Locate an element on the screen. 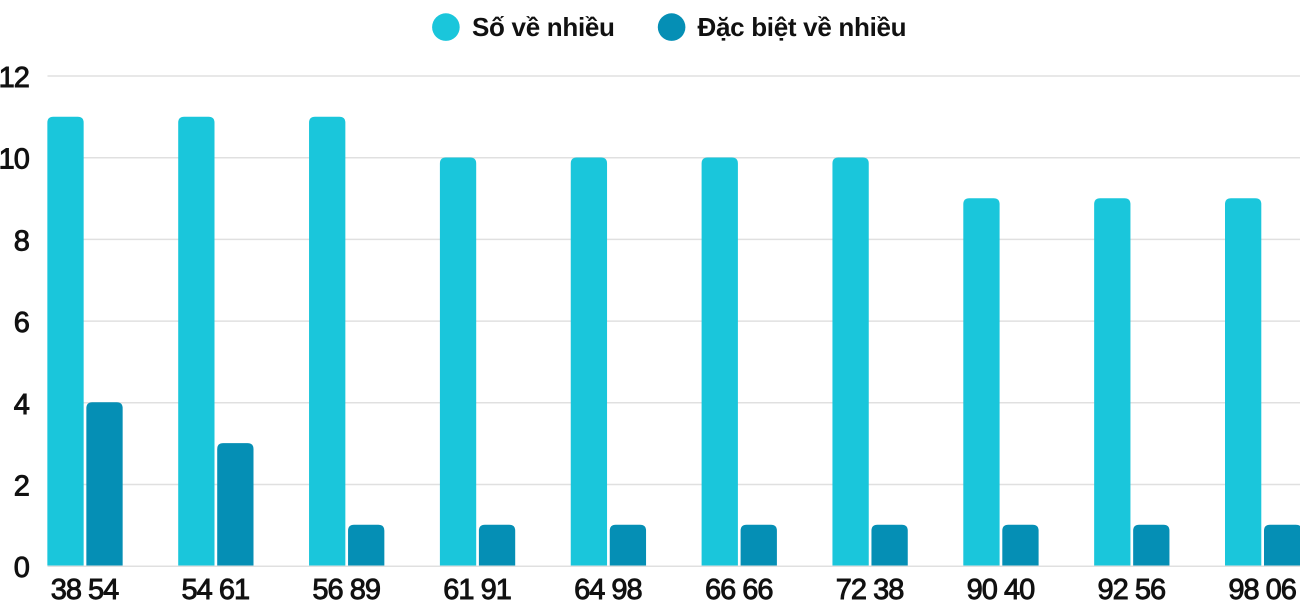  svg-text: 0 is located at coordinates (21, 568).